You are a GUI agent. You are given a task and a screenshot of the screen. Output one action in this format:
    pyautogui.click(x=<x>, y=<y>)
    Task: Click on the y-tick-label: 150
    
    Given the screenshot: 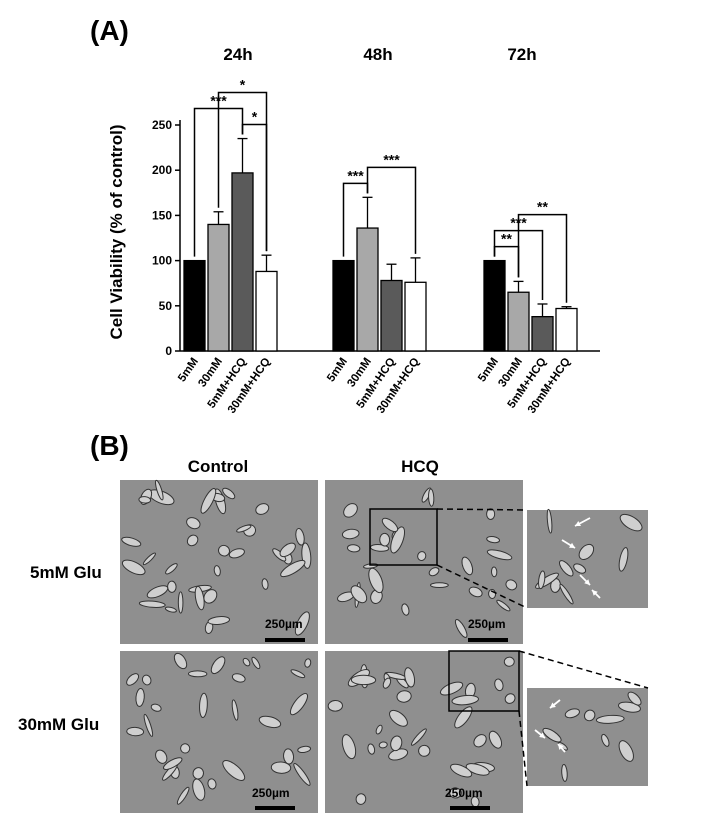 What is the action you would take?
    pyautogui.click(x=162, y=215)
    